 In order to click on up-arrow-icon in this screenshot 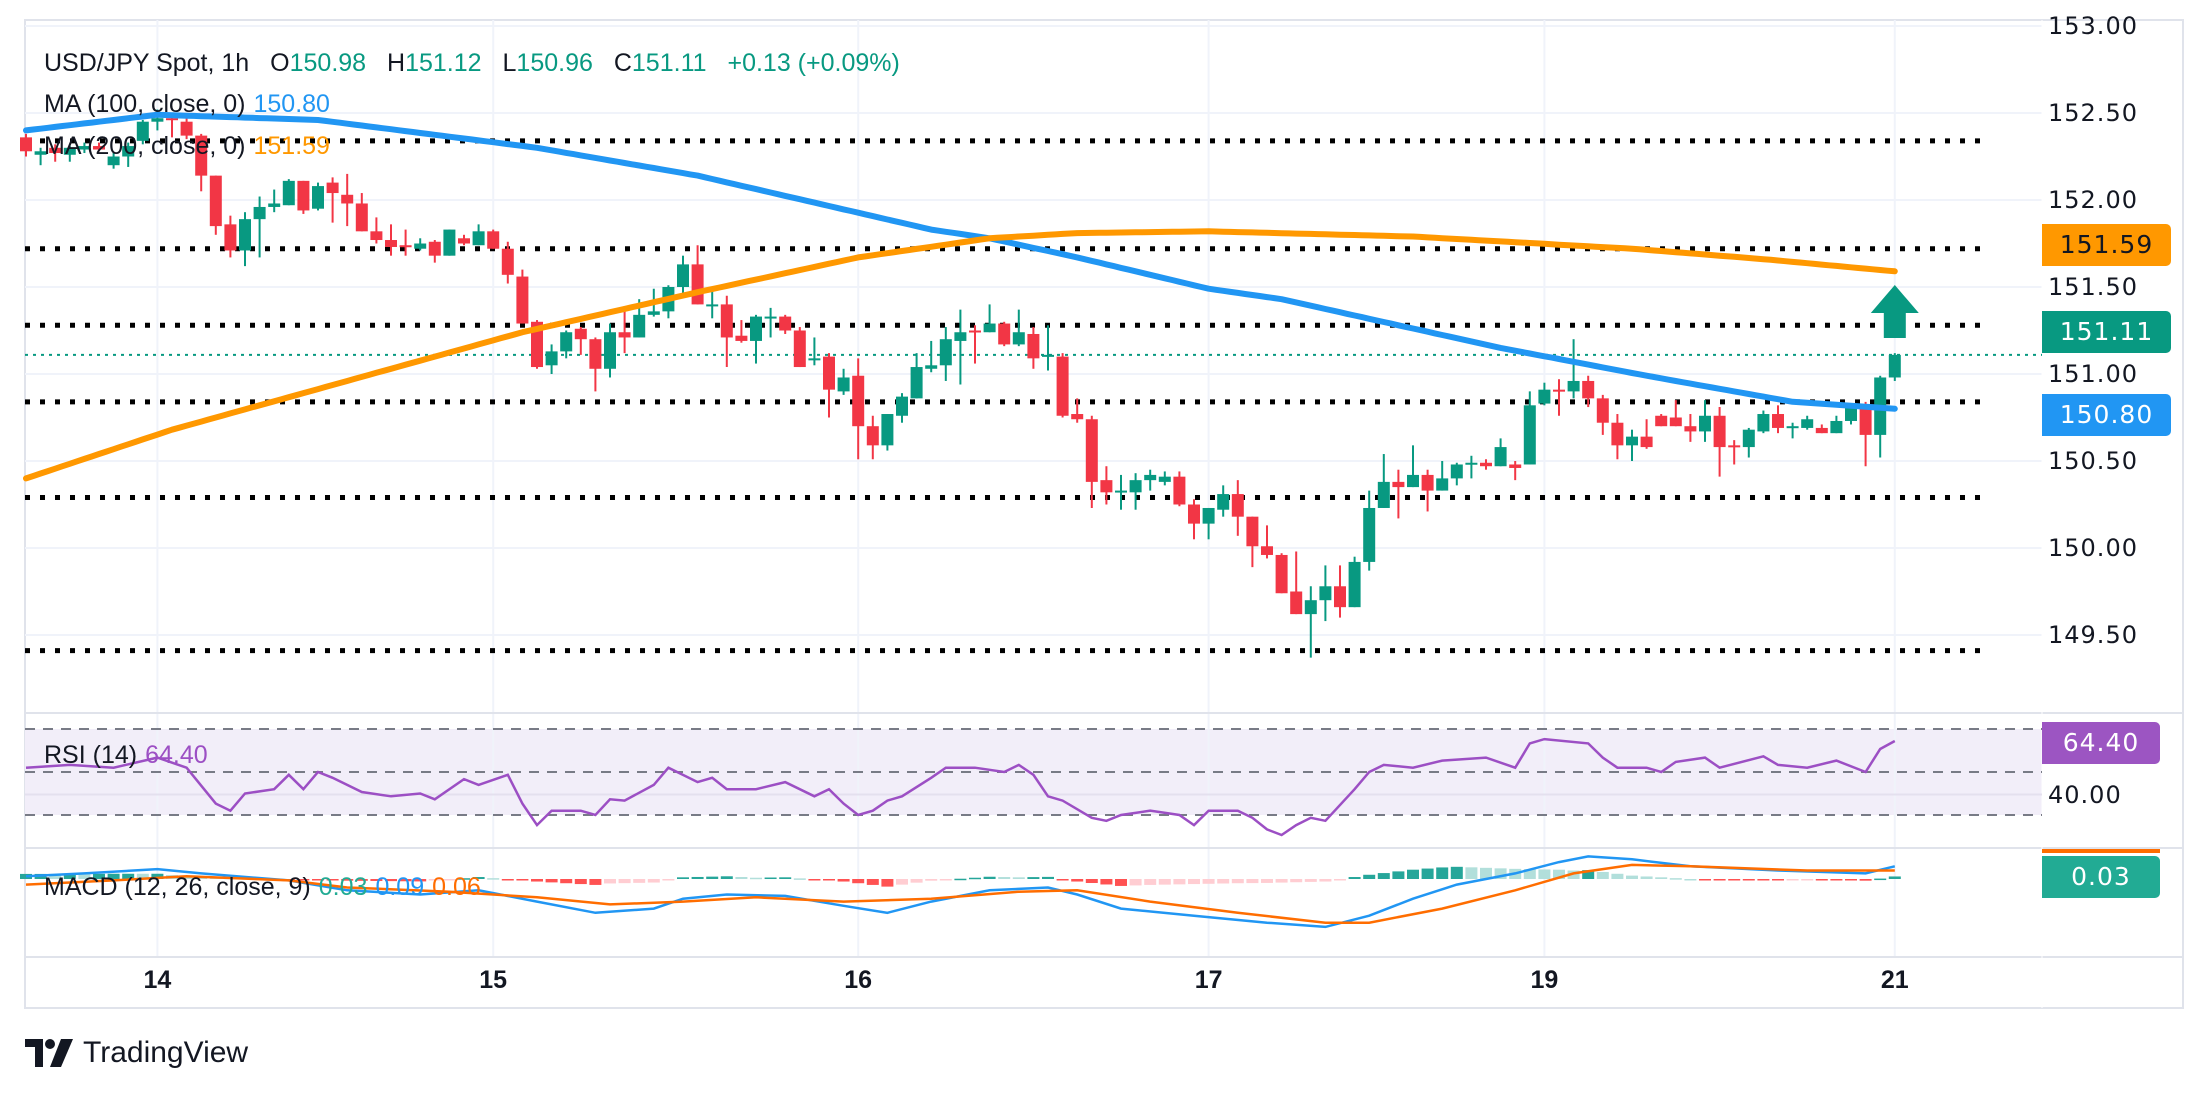, I will do `click(1894, 311)`.